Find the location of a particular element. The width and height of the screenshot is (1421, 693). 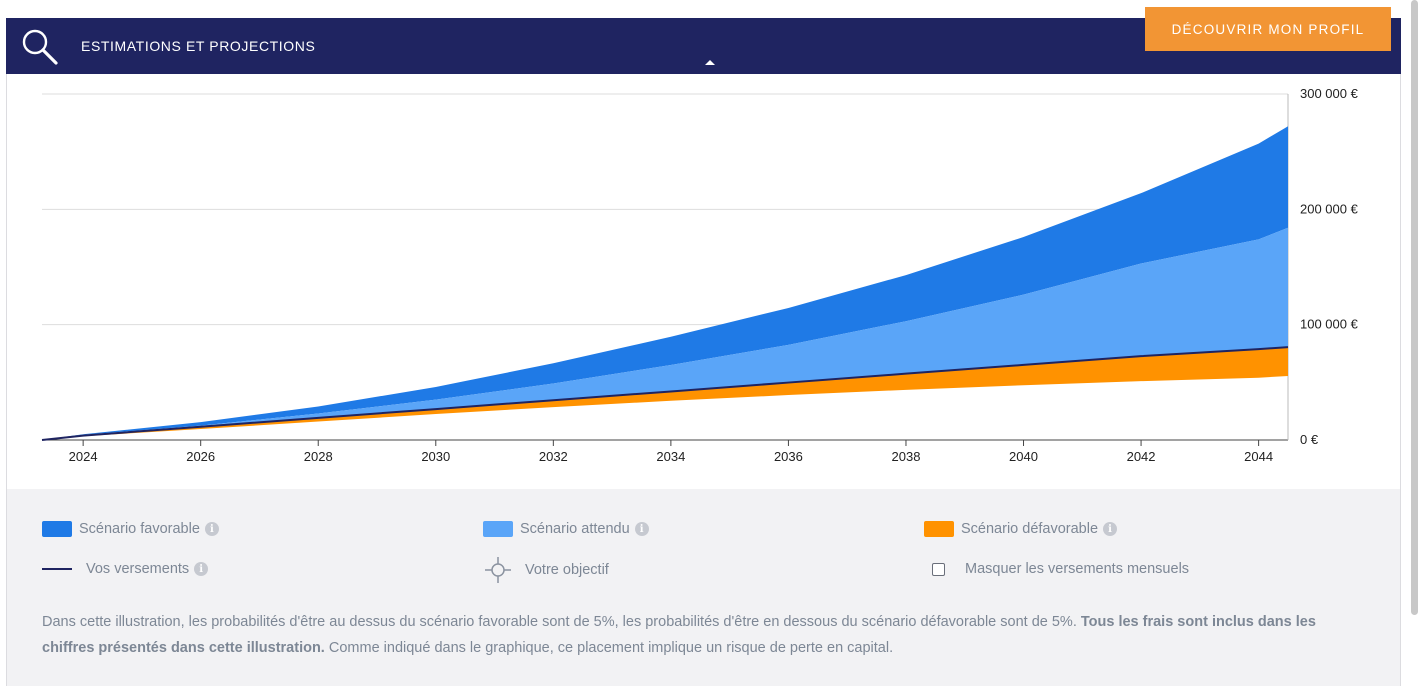

legend-unfavorable: Scénario défavorable i is located at coordinates (1021, 529).